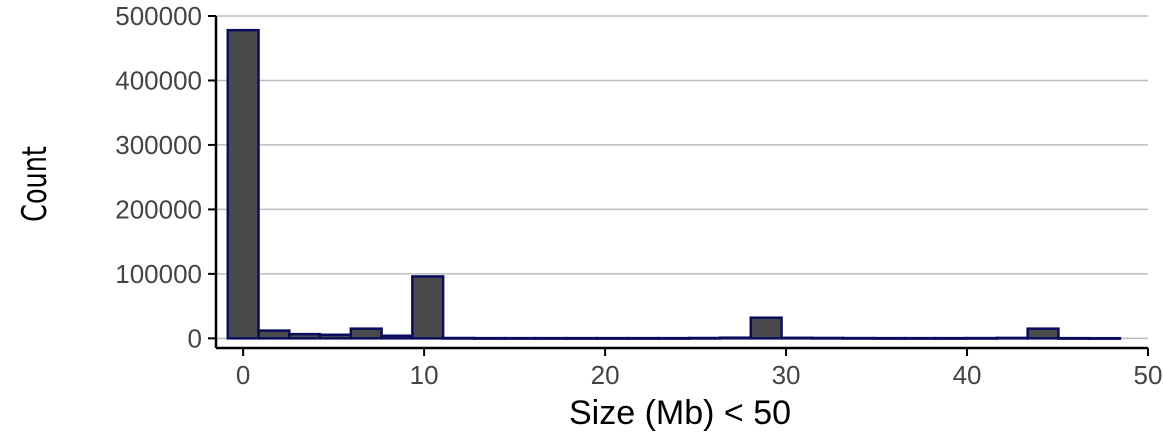  I want to click on x-tick-label: 0, so click(243, 375).